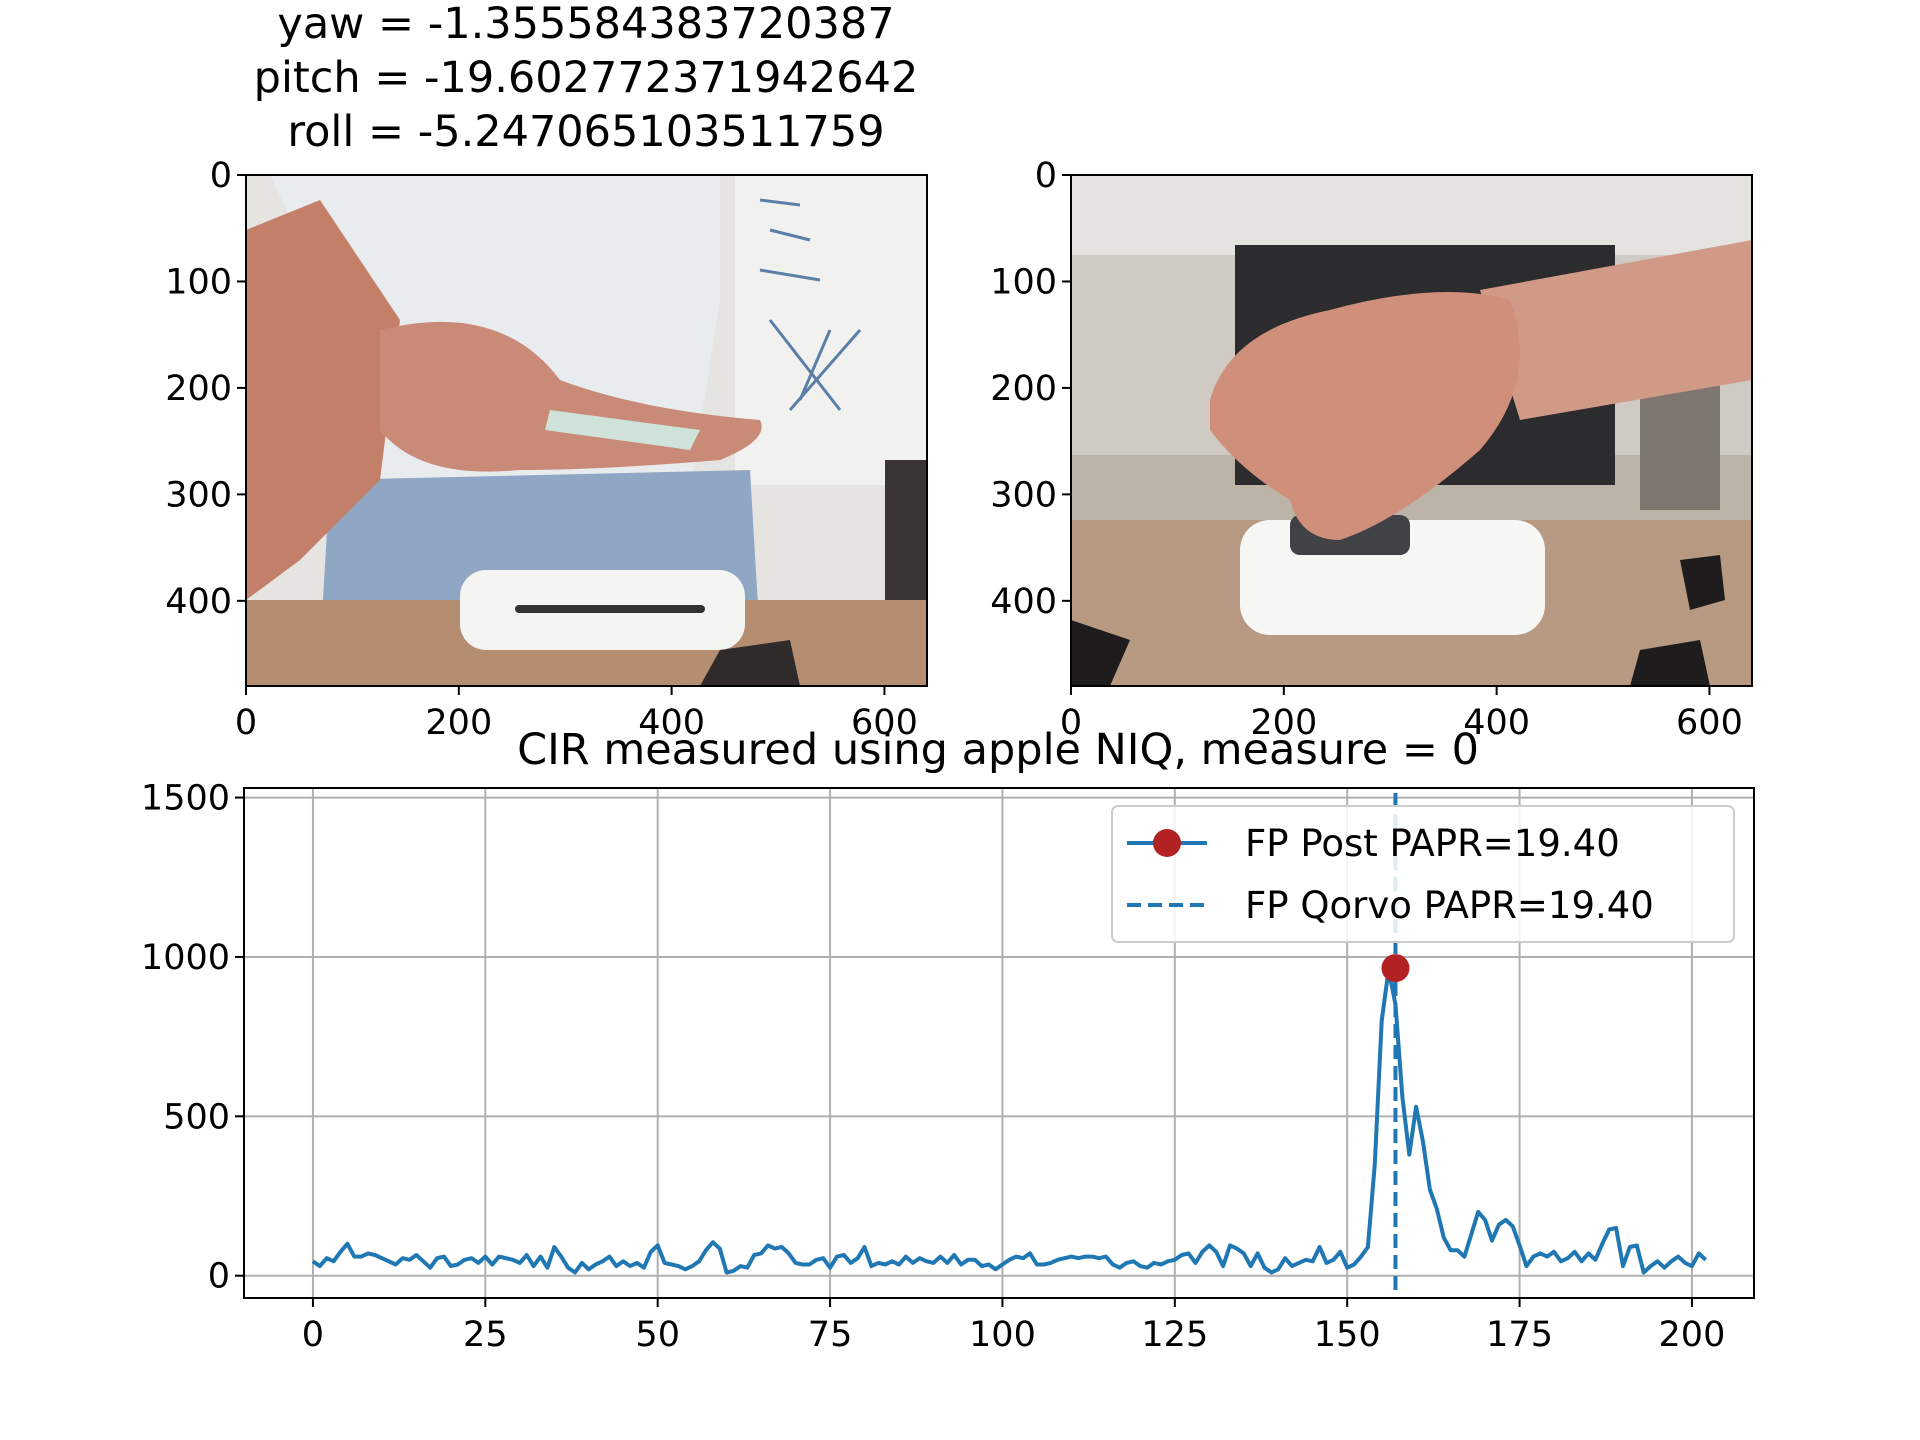  What do you see at coordinates (1709, 723) in the screenshot?
I see `right-x-tick-label: 600` at bounding box center [1709, 723].